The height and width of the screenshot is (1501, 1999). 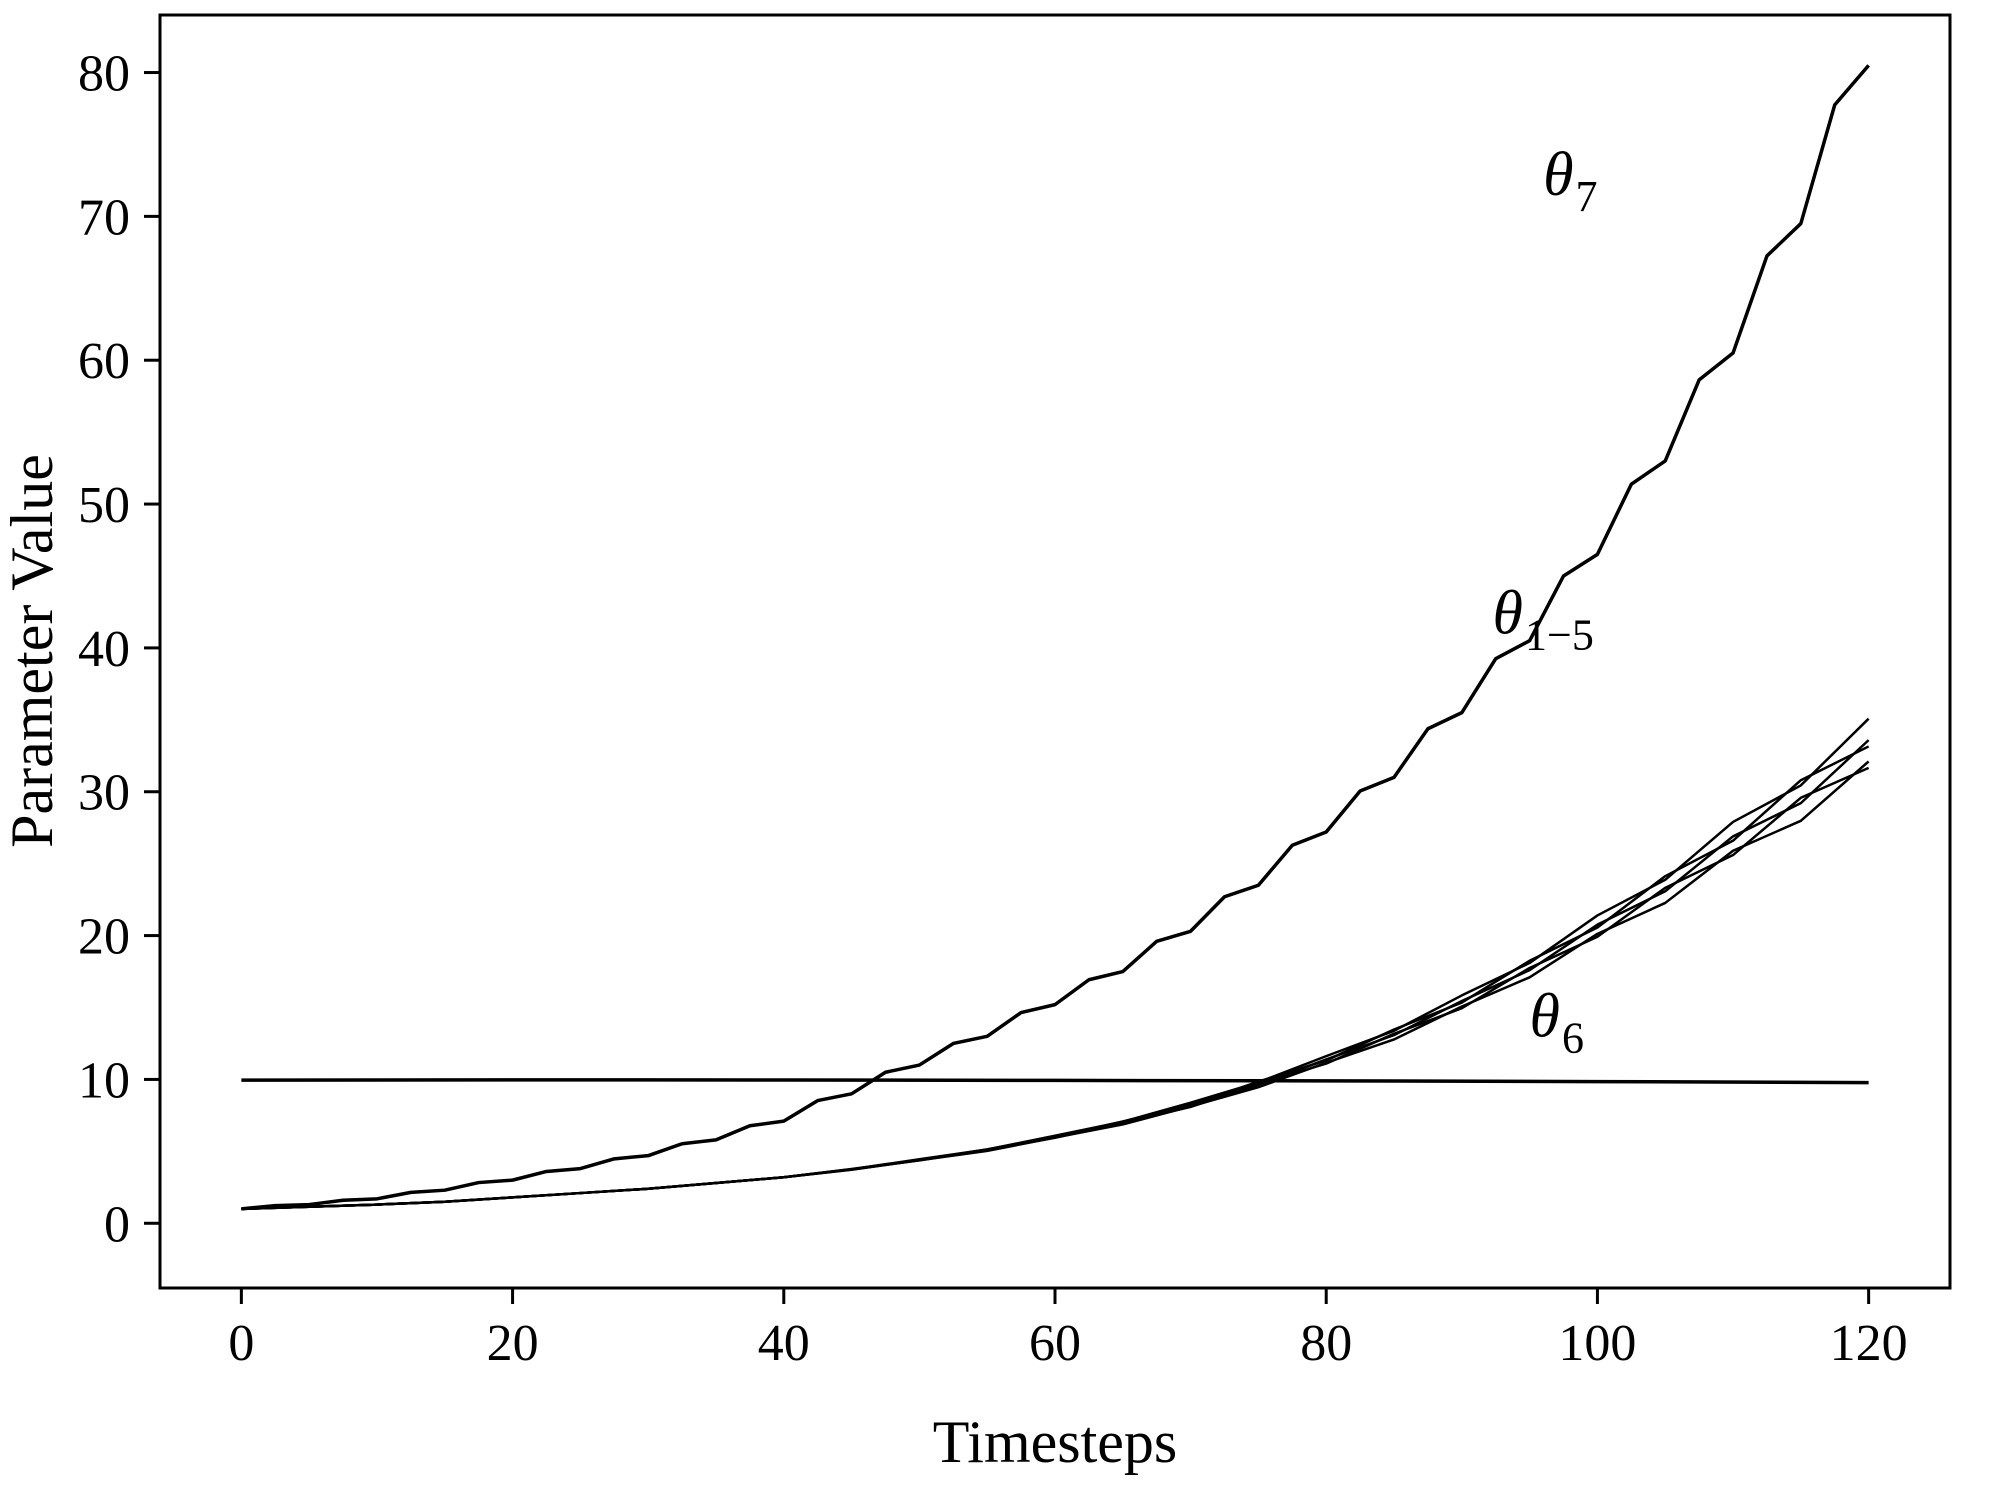 What do you see at coordinates (513, 1343) in the screenshot?
I see `x-tick-label: 20` at bounding box center [513, 1343].